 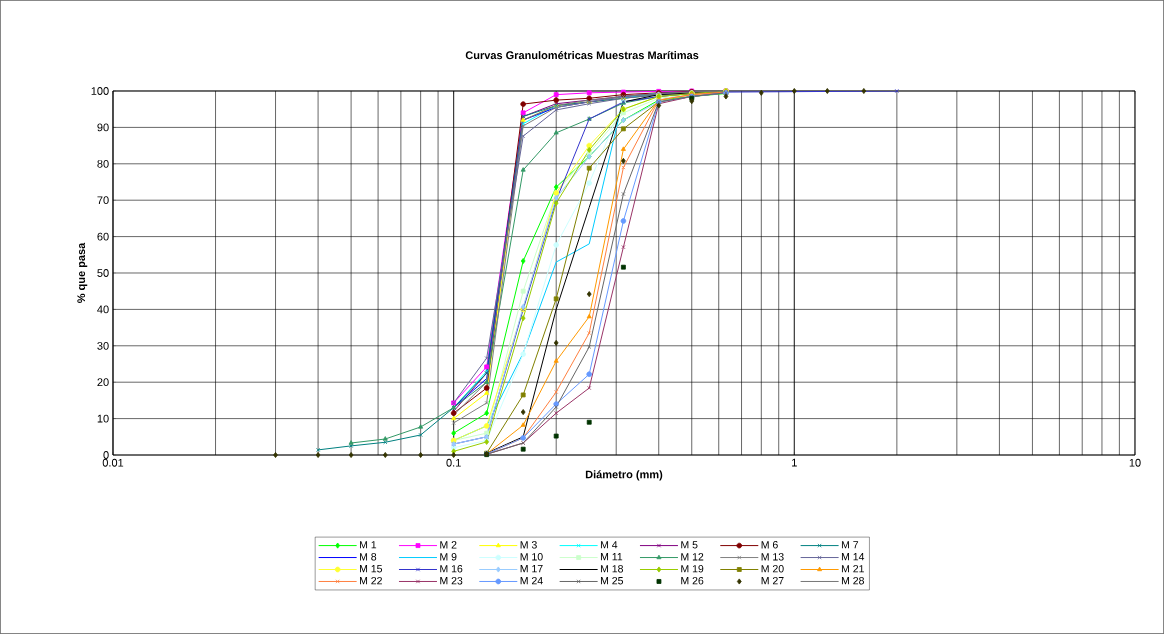 I want to click on chart-title: Curvas Granulométricas Muestras Marítimas, so click(x=582, y=55).